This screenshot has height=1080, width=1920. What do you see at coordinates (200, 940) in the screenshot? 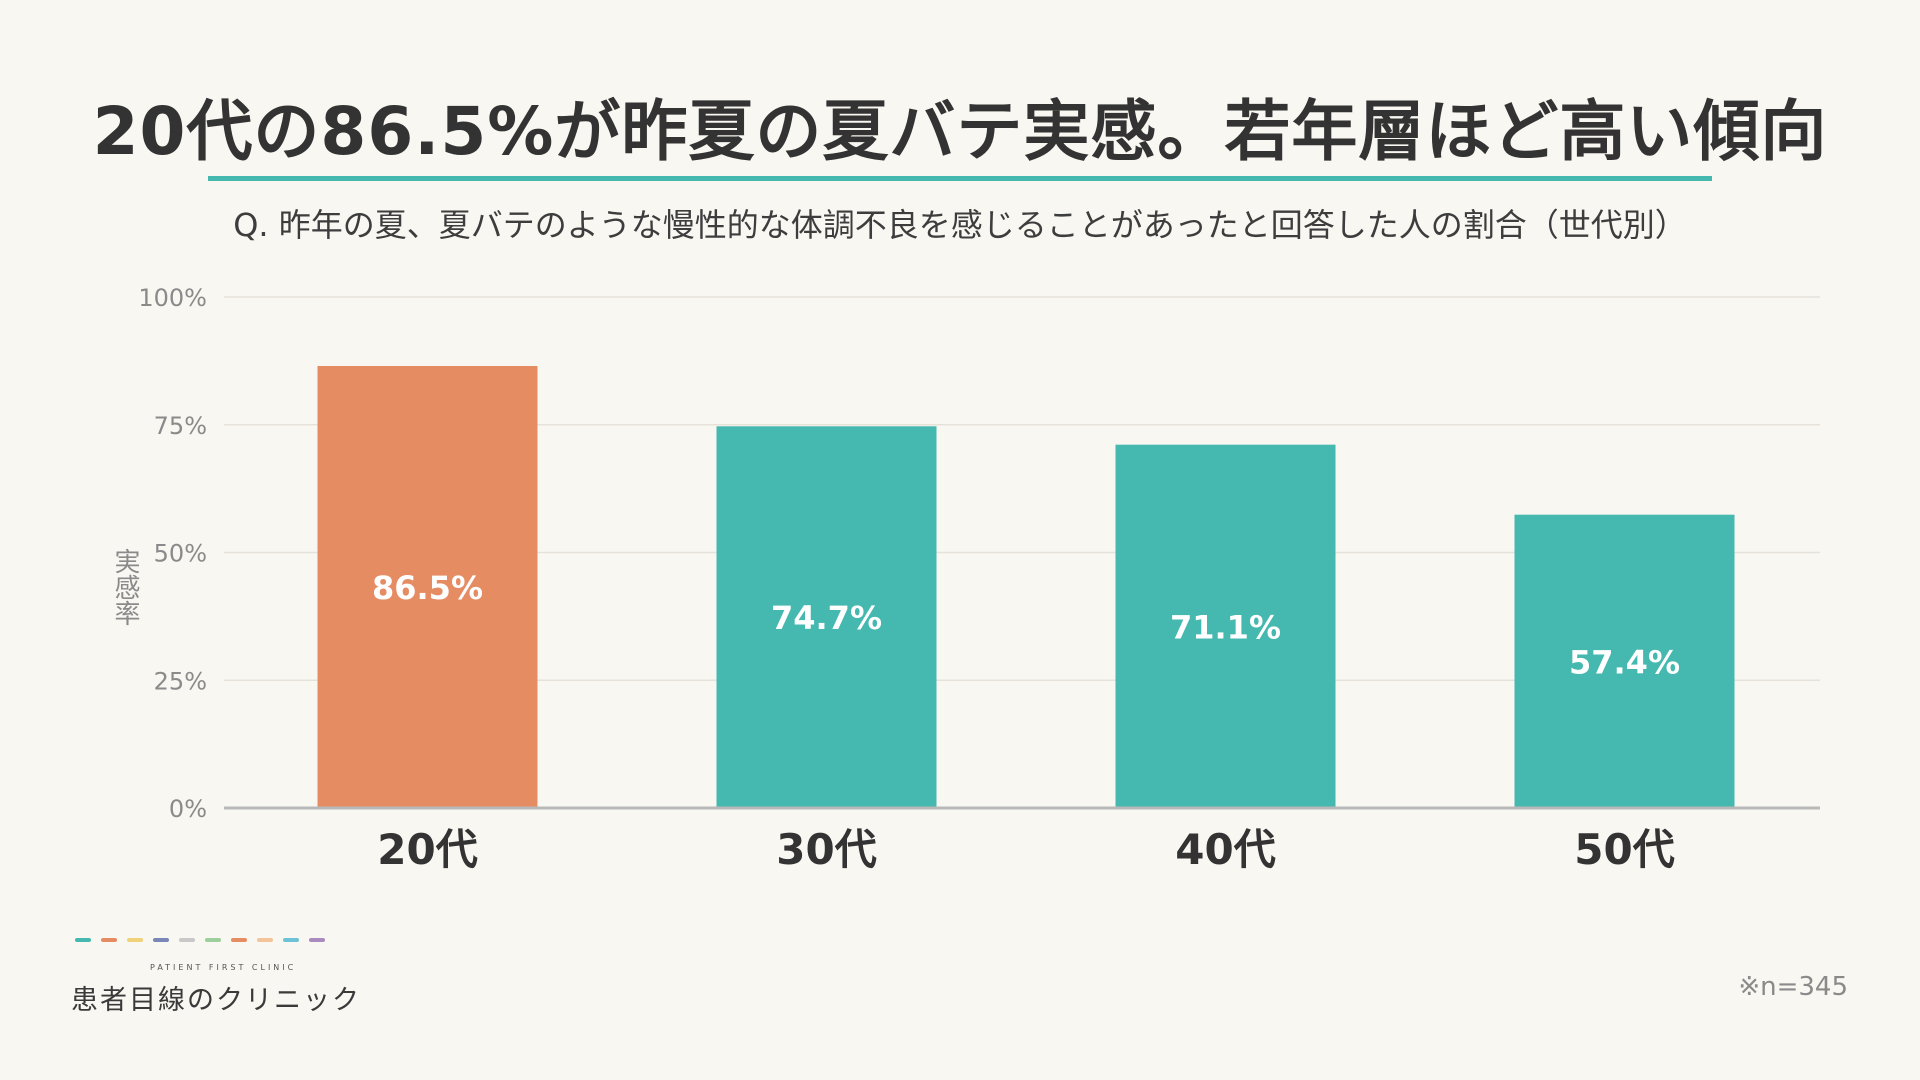
I see `brand-color-dashes` at bounding box center [200, 940].